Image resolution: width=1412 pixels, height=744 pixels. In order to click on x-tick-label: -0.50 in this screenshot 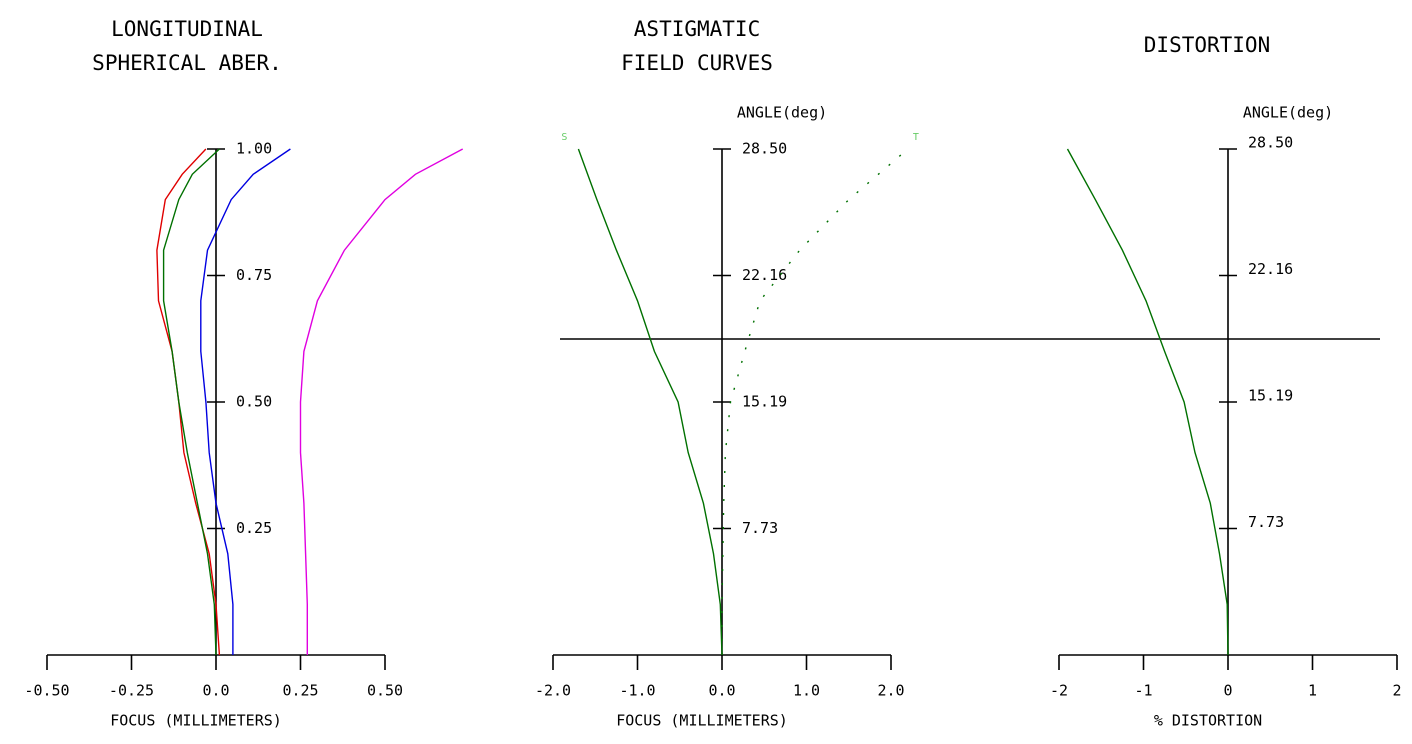, I will do `click(46, 691)`.